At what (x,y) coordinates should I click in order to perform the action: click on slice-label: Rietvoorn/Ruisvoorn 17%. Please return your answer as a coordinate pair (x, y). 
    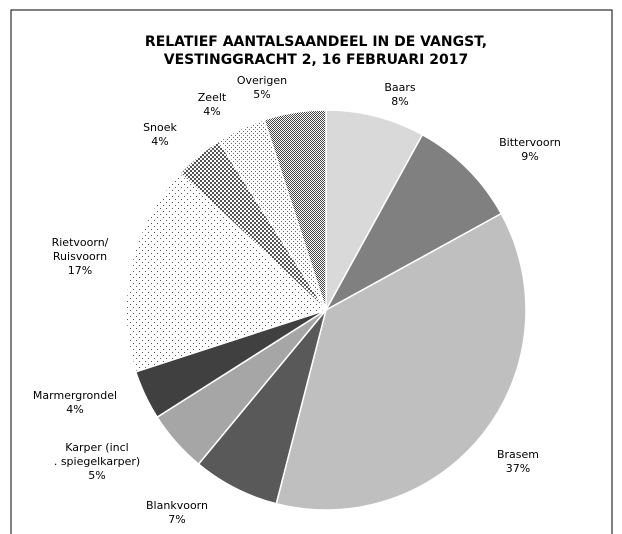
    Looking at the image, I should click on (80, 256).